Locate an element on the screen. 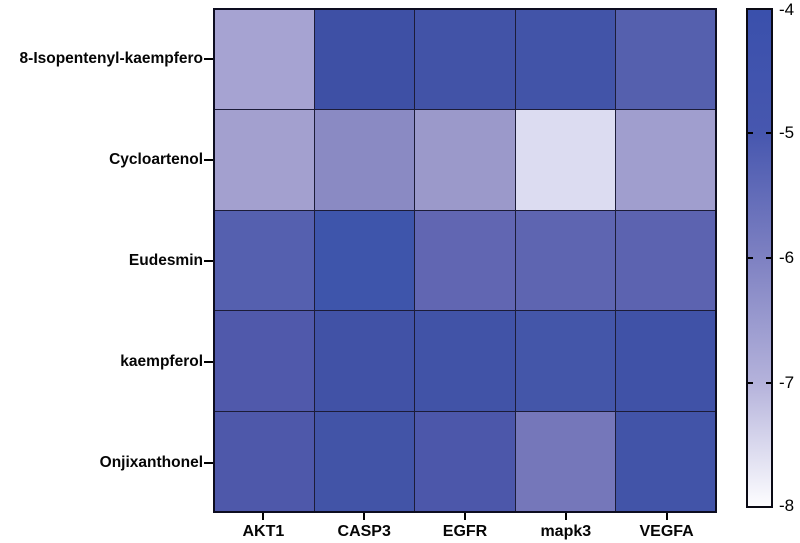 This screenshot has height=543, width=800. colorbar-tick-label--6: -6 is located at coordinates (787, 257).